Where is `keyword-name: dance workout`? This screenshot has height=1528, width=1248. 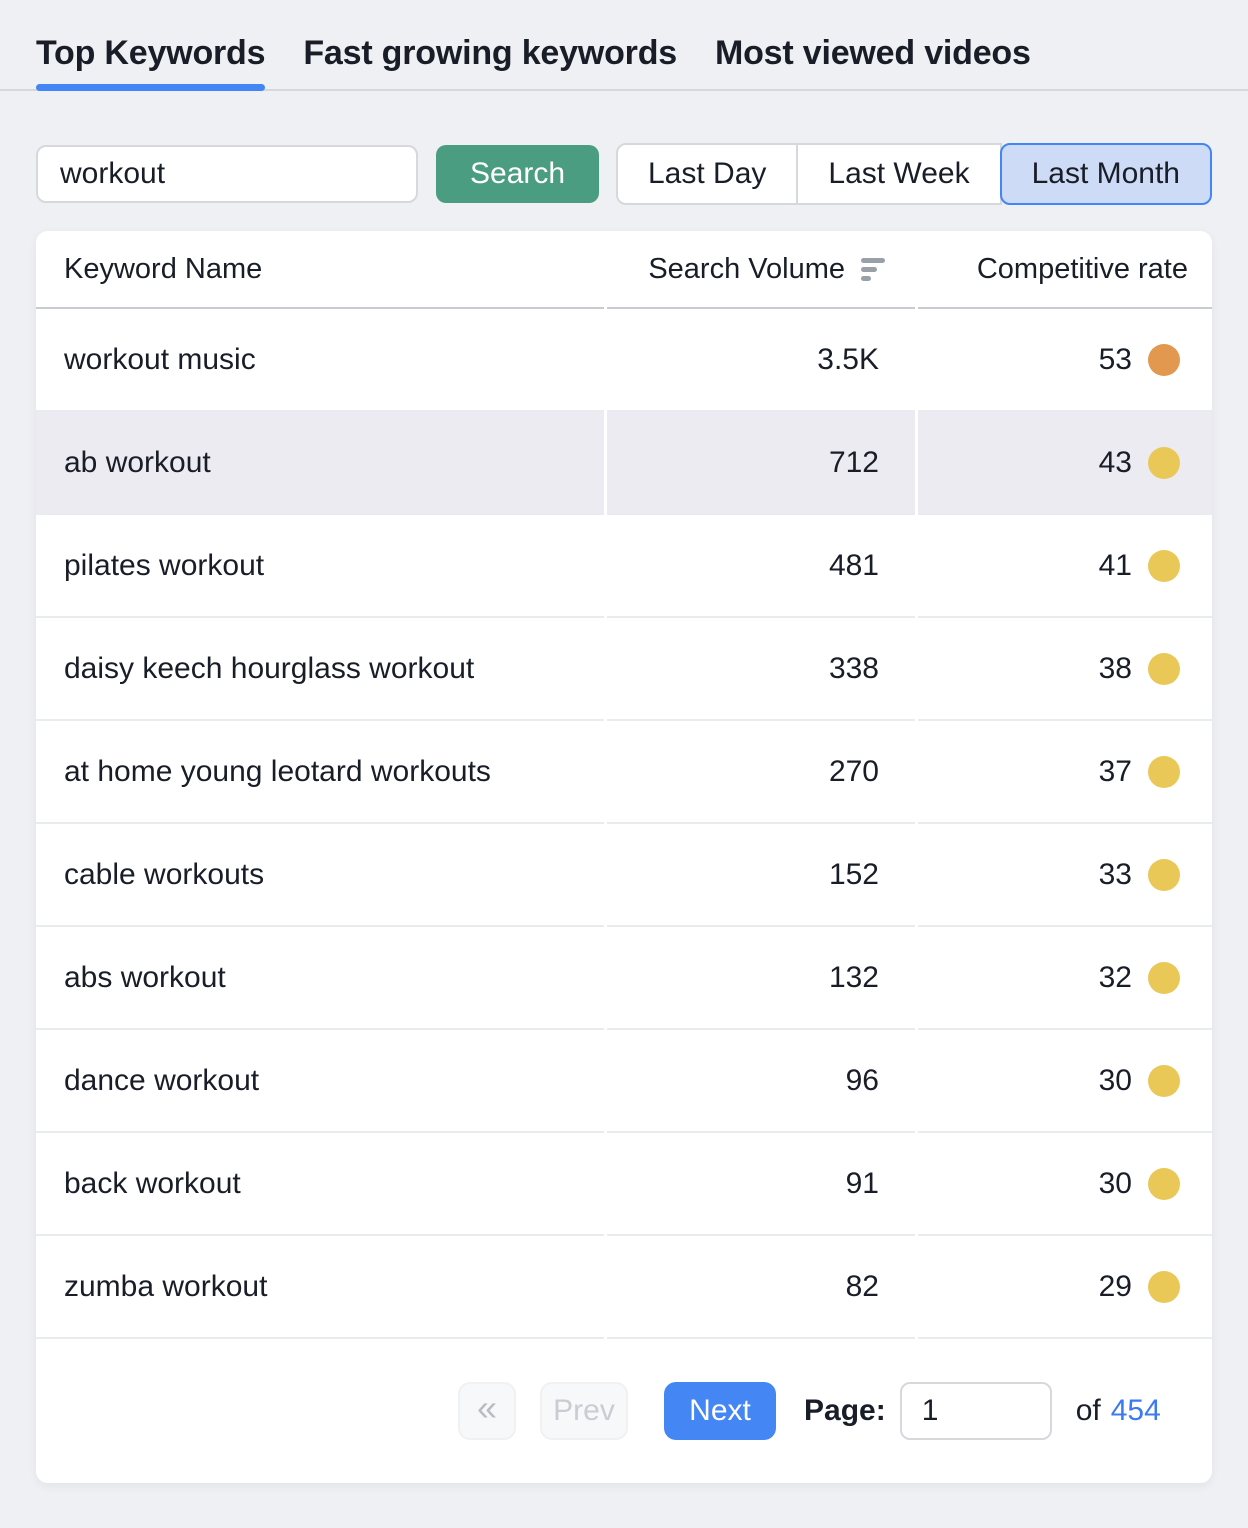
keyword-name: dance workout is located at coordinates (162, 1080).